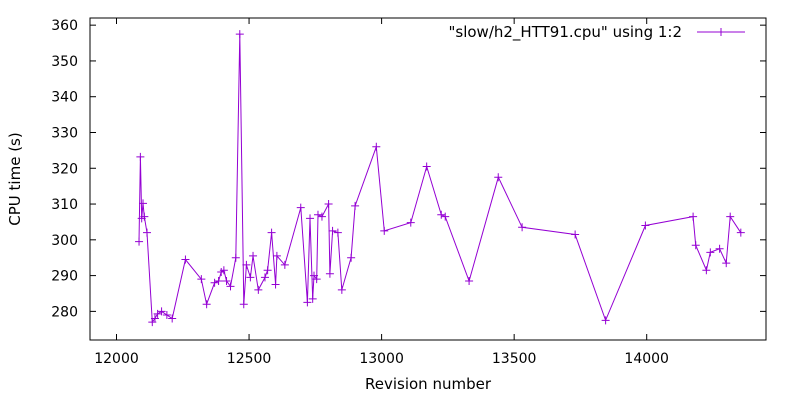  What do you see at coordinates (64, 312) in the screenshot?
I see `y-tick-label: 280` at bounding box center [64, 312].